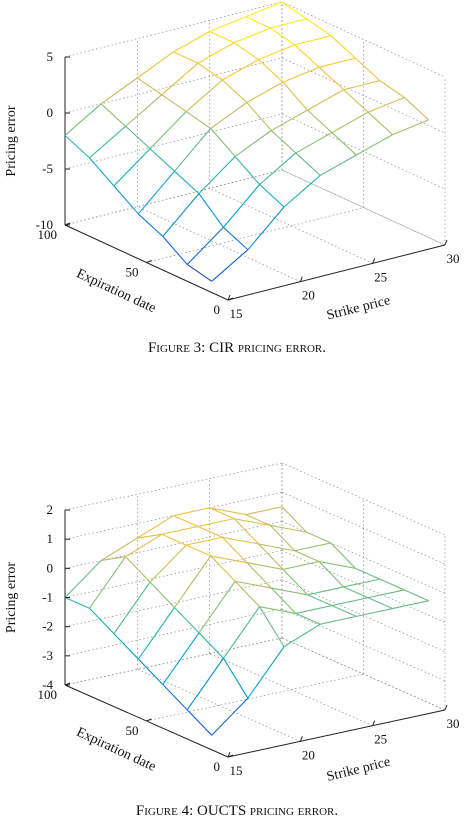 The image size is (474, 834). What do you see at coordinates (217, 309) in the screenshot?
I see `y-tick-label: 0` at bounding box center [217, 309].